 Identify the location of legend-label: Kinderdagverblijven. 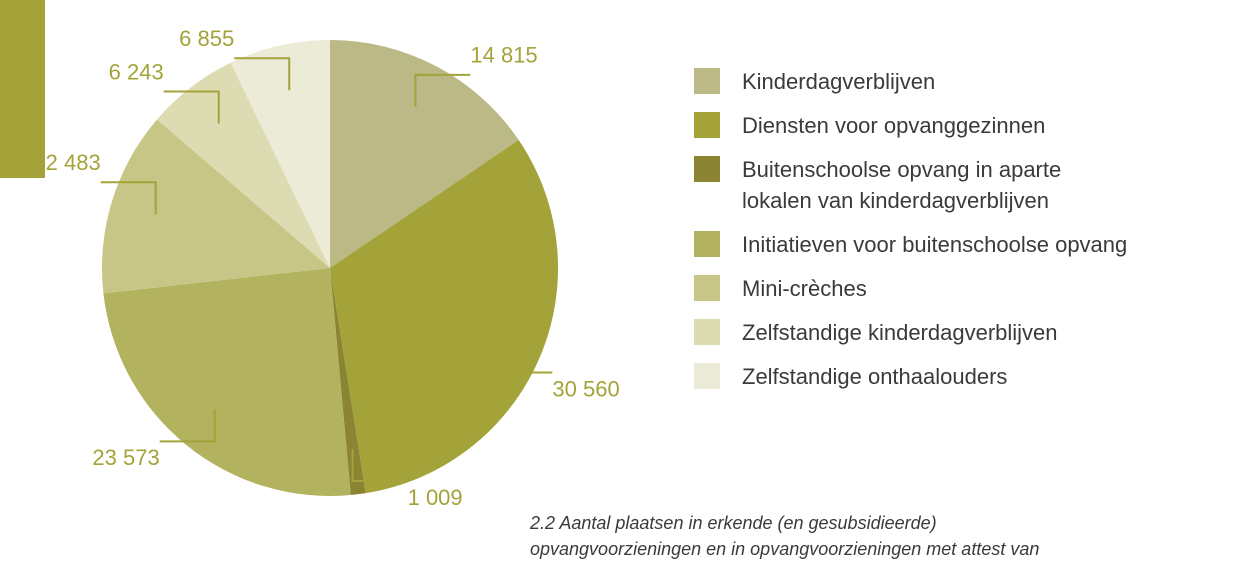
(839, 81).